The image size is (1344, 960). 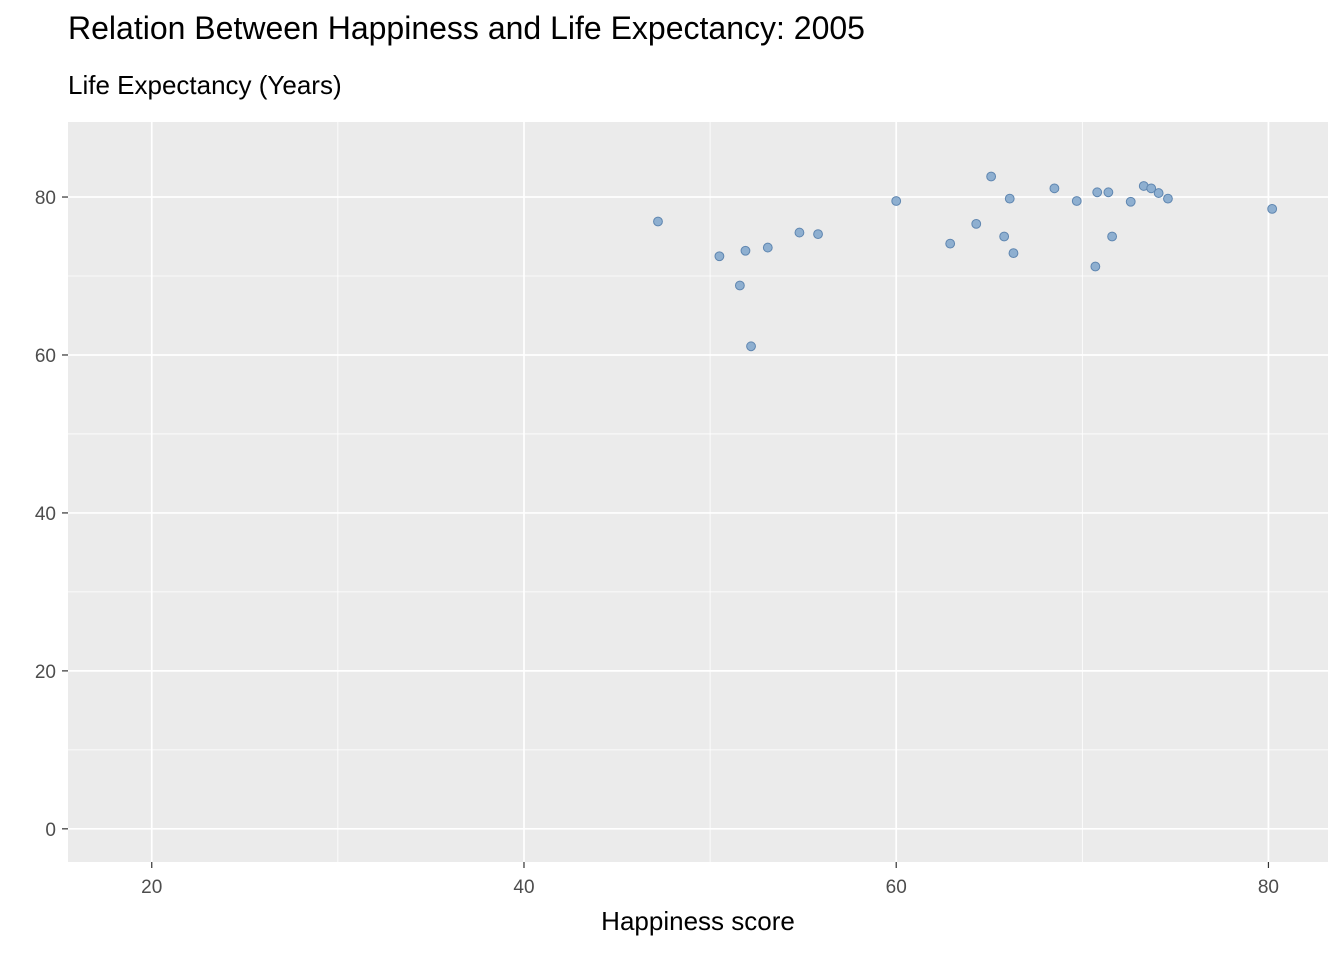 What do you see at coordinates (896, 887) in the screenshot?
I see `x-tick-label: 60` at bounding box center [896, 887].